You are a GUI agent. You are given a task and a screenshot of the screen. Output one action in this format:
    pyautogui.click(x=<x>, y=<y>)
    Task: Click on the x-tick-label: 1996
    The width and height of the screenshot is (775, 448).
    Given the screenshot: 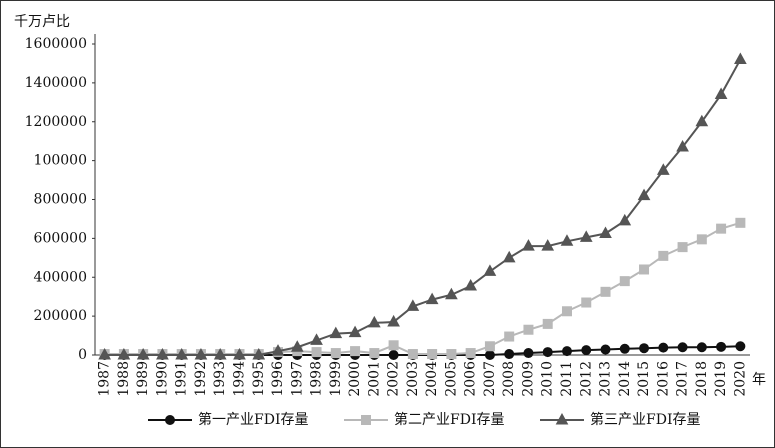 What is the action you would take?
    pyautogui.click(x=278, y=379)
    